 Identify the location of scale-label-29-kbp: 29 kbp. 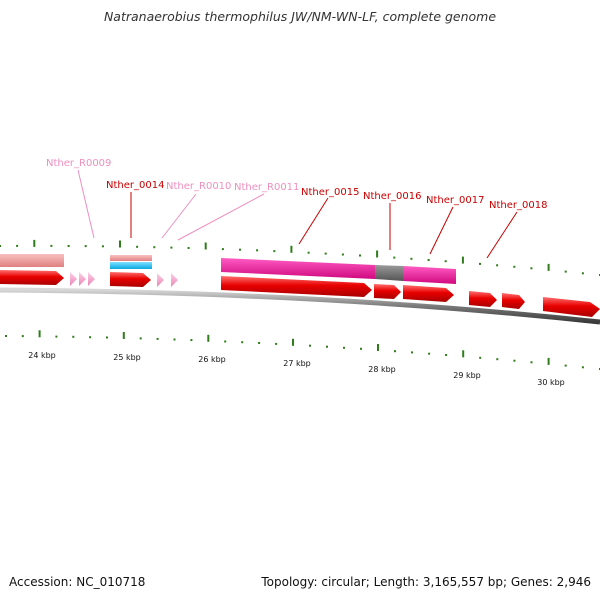
(467, 375).